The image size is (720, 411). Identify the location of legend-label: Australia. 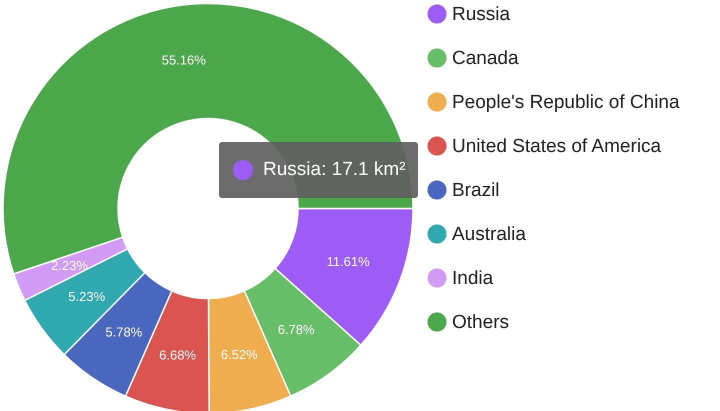
(489, 234).